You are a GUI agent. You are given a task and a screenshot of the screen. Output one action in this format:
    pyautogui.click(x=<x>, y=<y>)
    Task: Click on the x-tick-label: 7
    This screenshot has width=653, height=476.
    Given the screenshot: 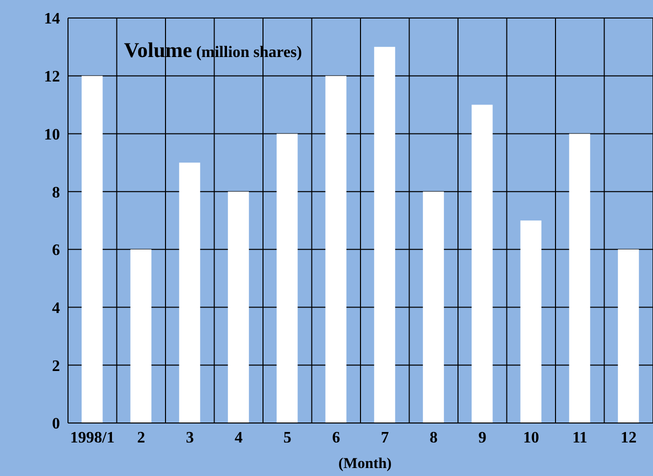 What is the action you would take?
    pyautogui.click(x=384, y=437)
    